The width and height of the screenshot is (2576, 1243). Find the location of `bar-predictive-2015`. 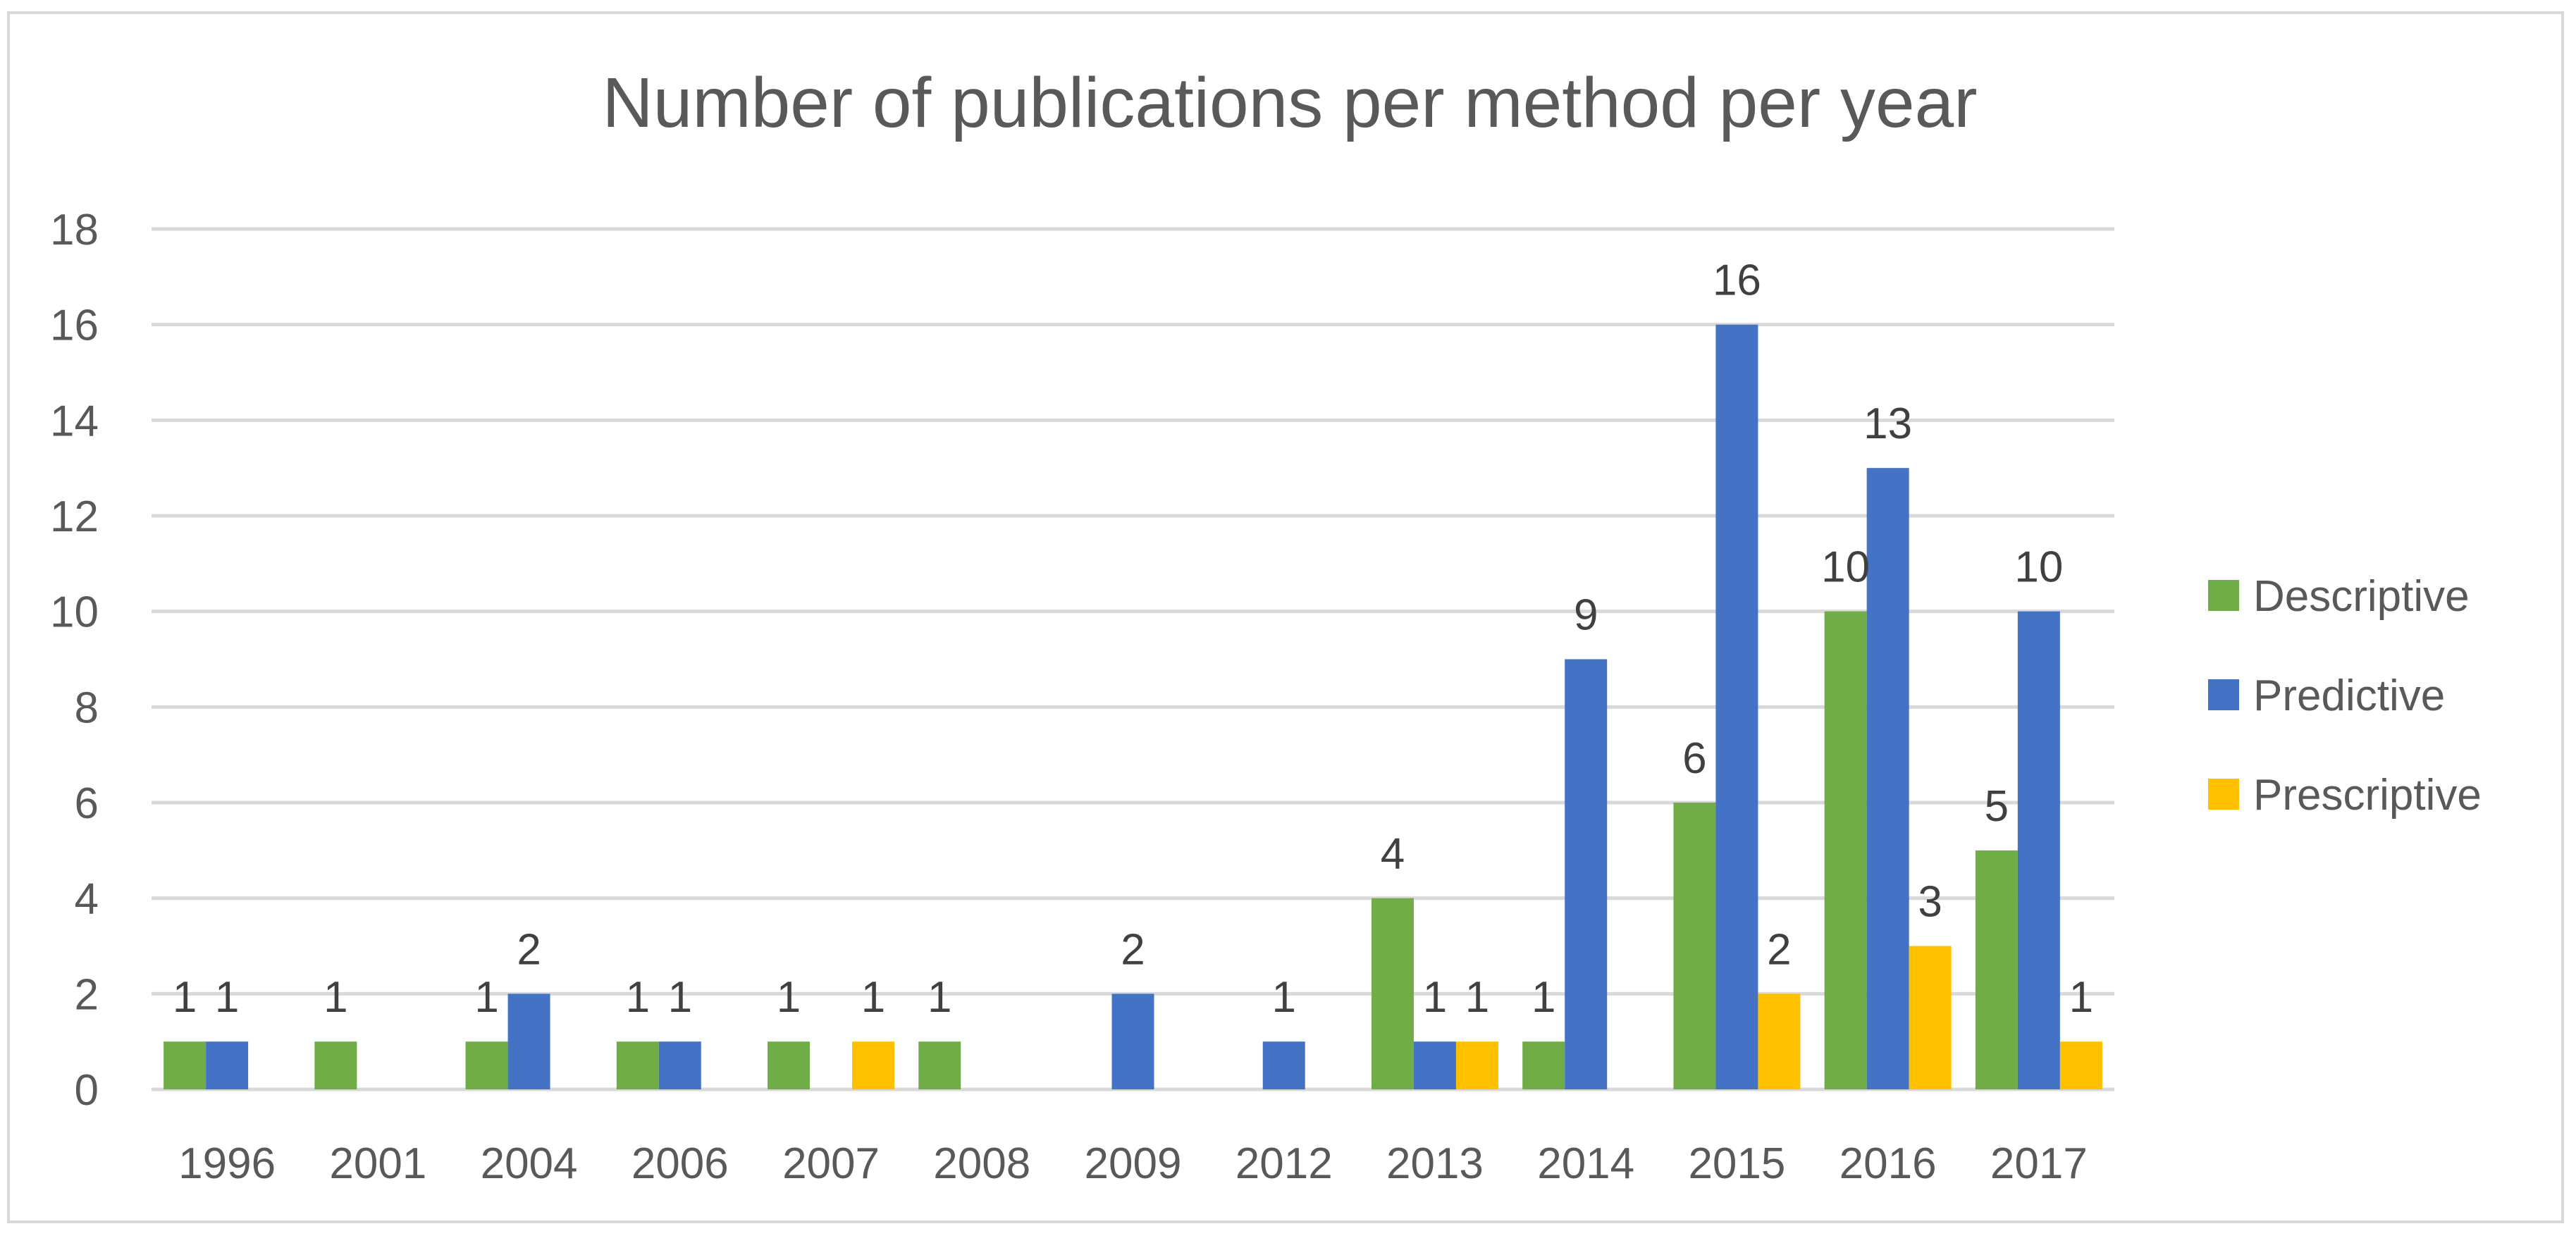

bar-predictive-2015 is located at coordinates (1736, 707).